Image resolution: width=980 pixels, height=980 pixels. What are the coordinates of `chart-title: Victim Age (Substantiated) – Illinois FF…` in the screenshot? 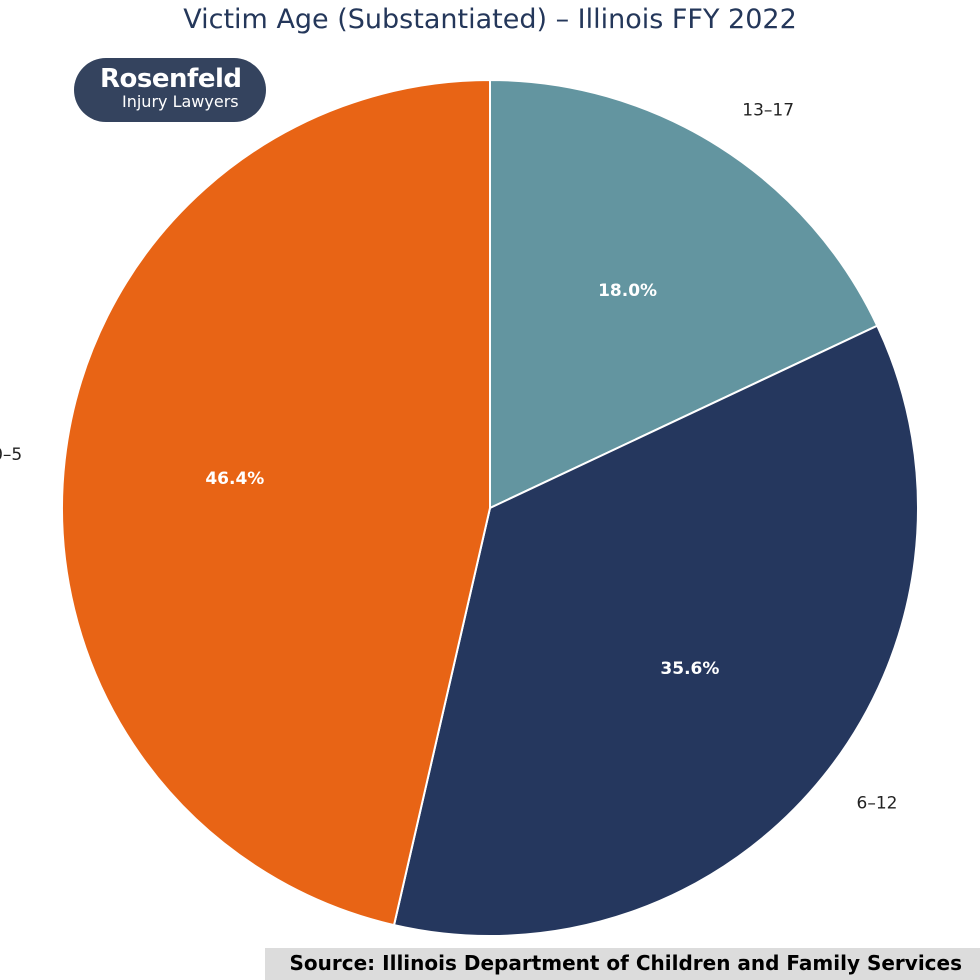 It's located at (490, 19).